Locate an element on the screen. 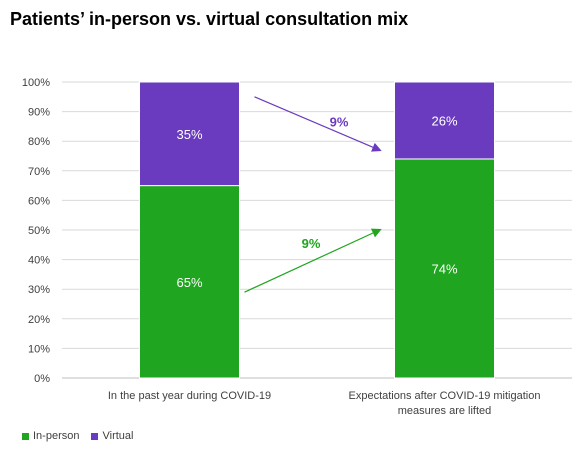 The width and height of the screenshot is (587, 462). y-tick-label: 30% is located at coordinates (39, 290).